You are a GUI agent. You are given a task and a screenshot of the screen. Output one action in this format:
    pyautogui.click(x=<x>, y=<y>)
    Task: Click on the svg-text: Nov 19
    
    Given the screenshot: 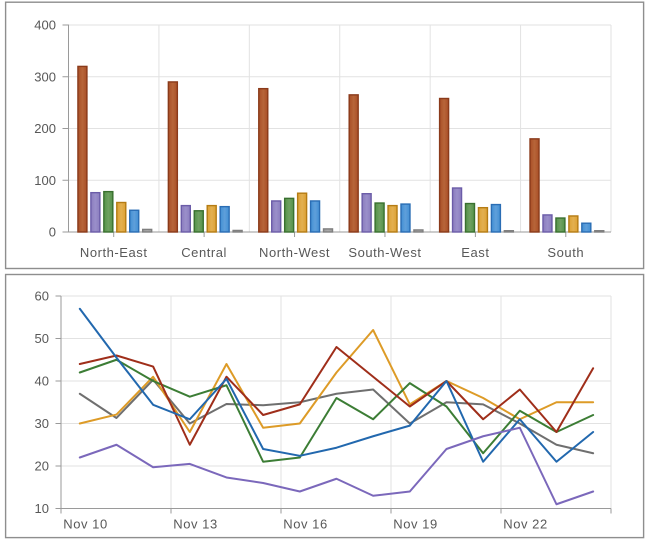 What is the action you would take?
    pyautogui.click(x=415, y=524)
    